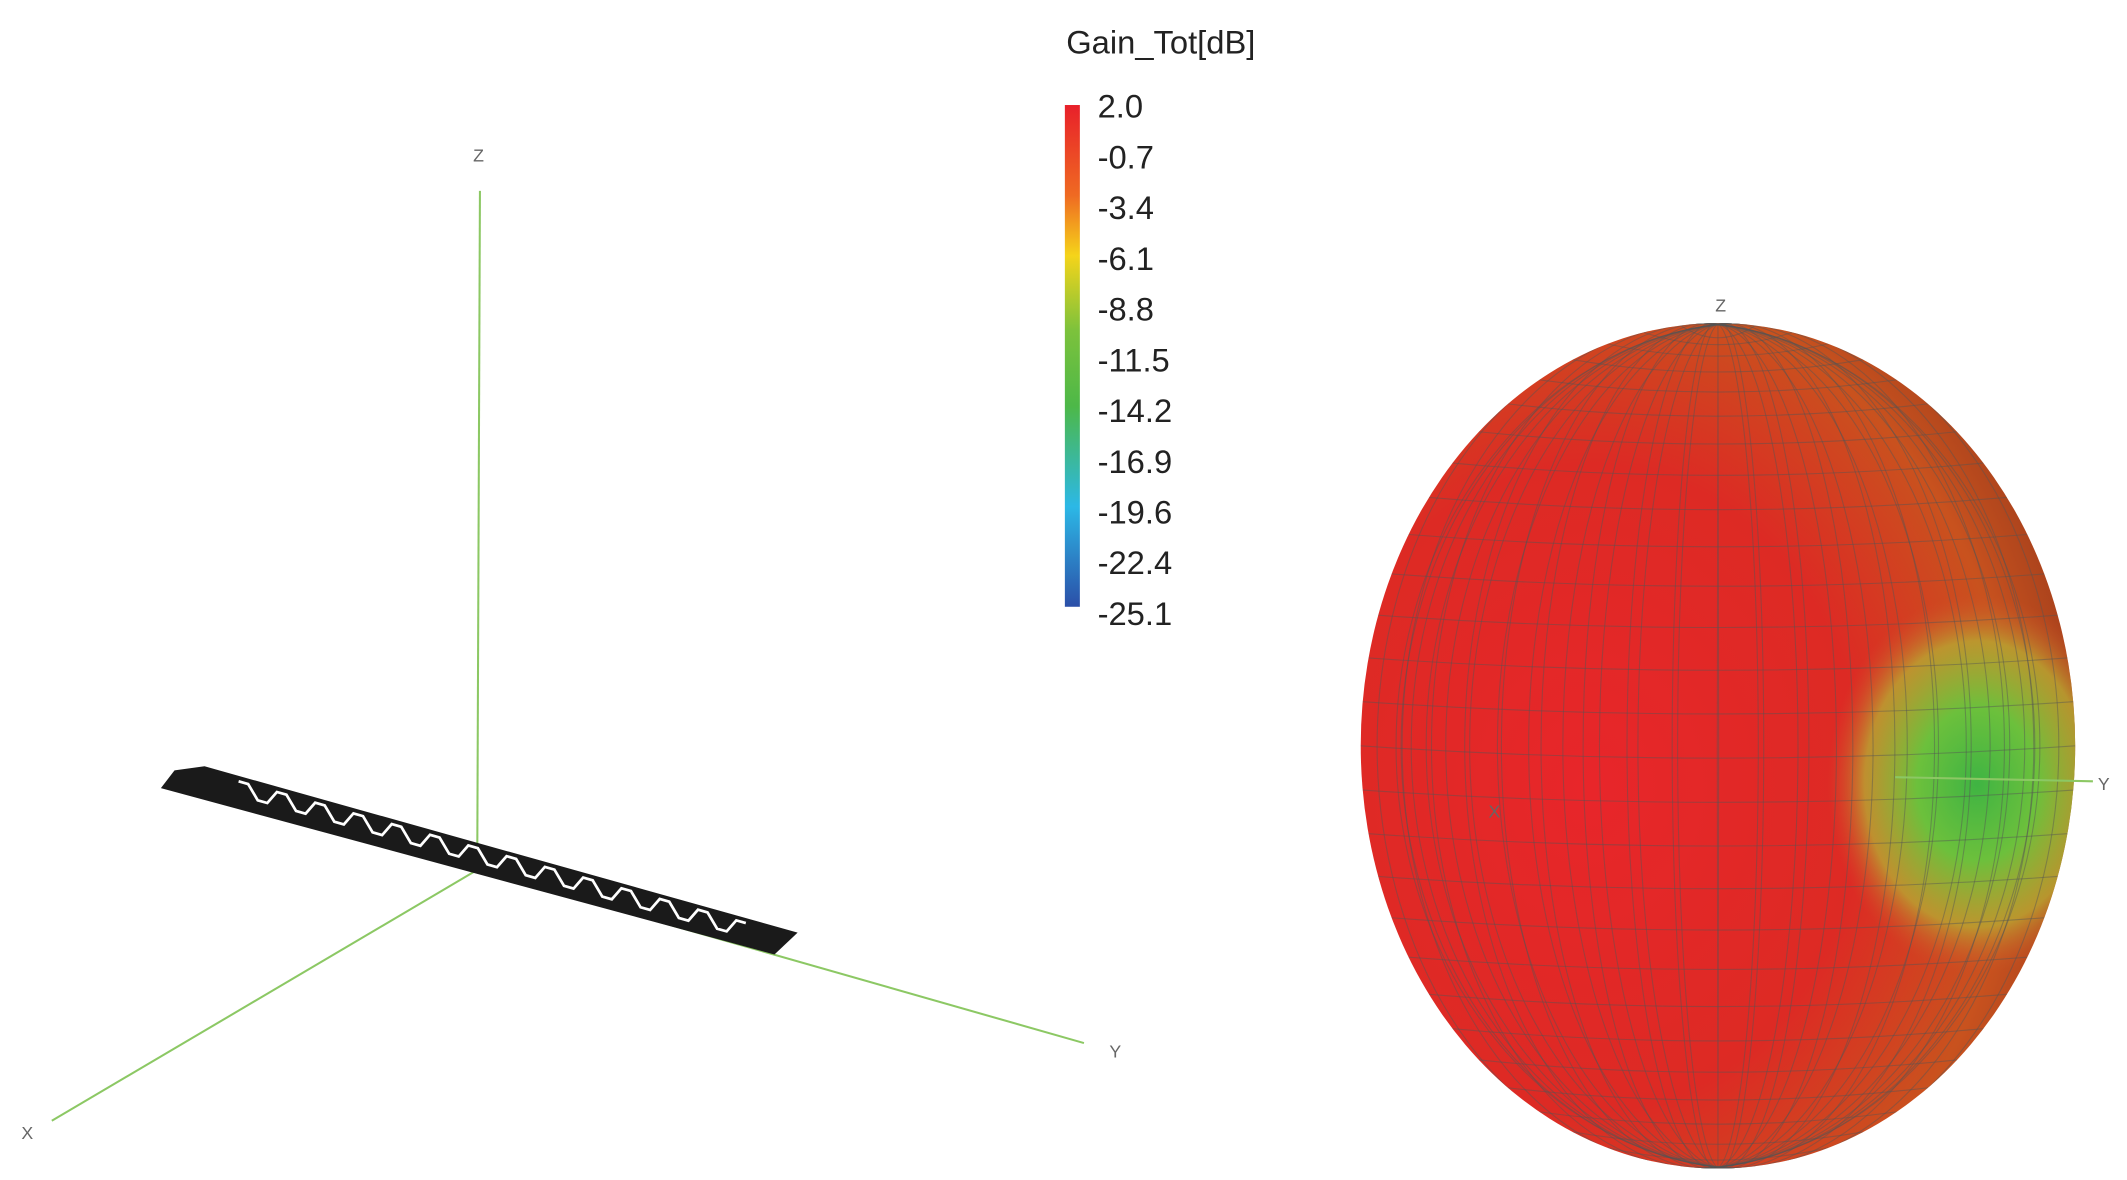  I want to click on legend-label: -0.7, so click(1126, 156).